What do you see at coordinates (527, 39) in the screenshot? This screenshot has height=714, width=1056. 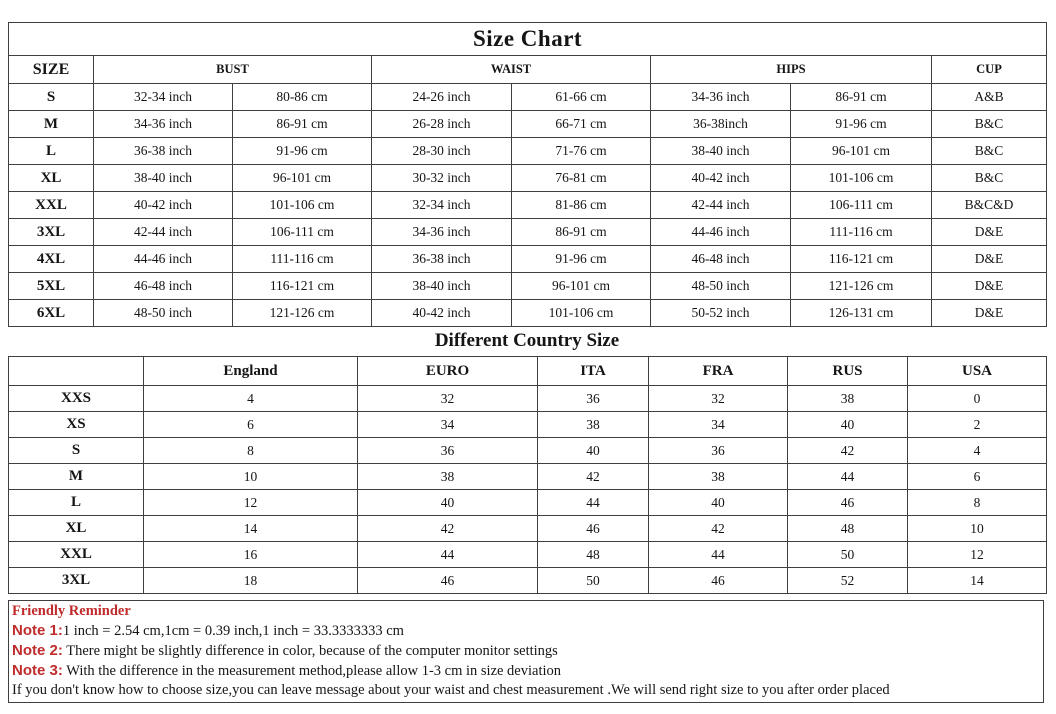 I see `page-title: Size Chart` at bounding box center [527, 39].